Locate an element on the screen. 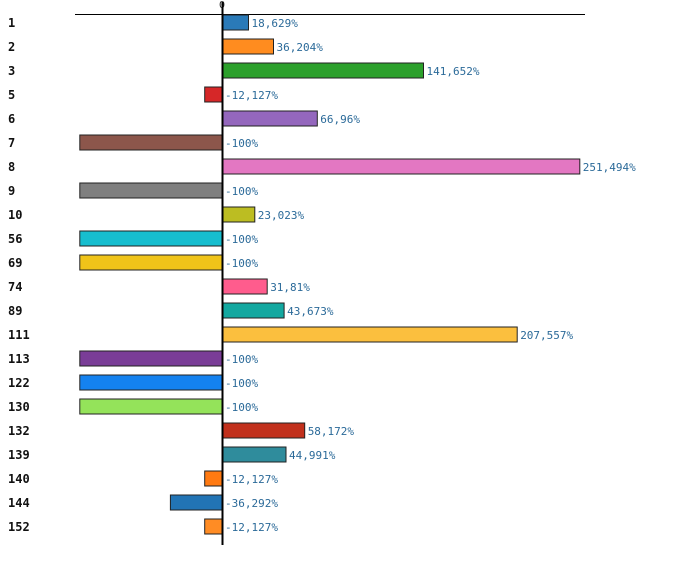 The width and height of the screenshot is (700, 573). category-label-56: 56 is located at coordinates (15, 239).